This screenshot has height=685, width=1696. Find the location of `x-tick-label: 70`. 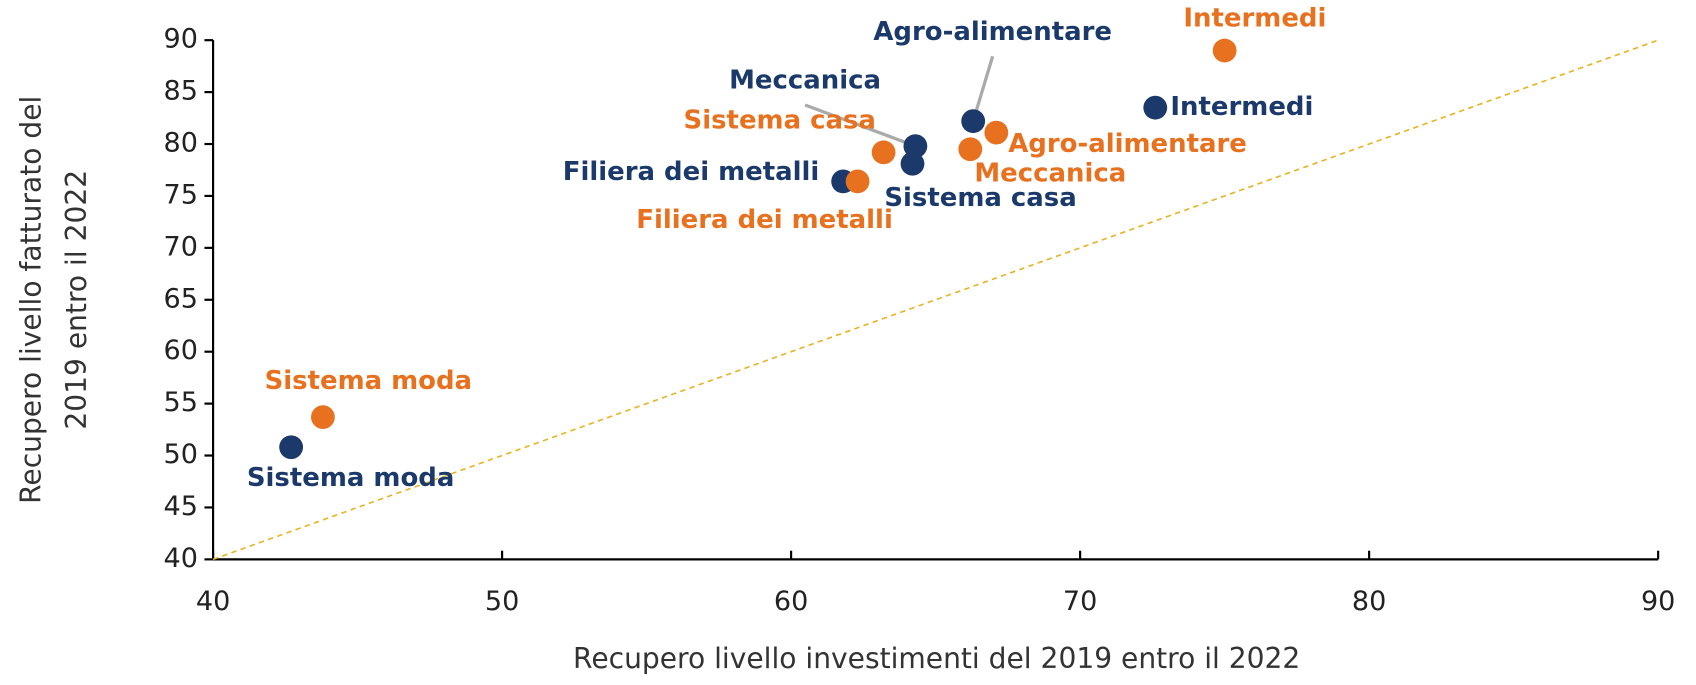

x-tick-label: 70 is located at coordinates (1080, 601).